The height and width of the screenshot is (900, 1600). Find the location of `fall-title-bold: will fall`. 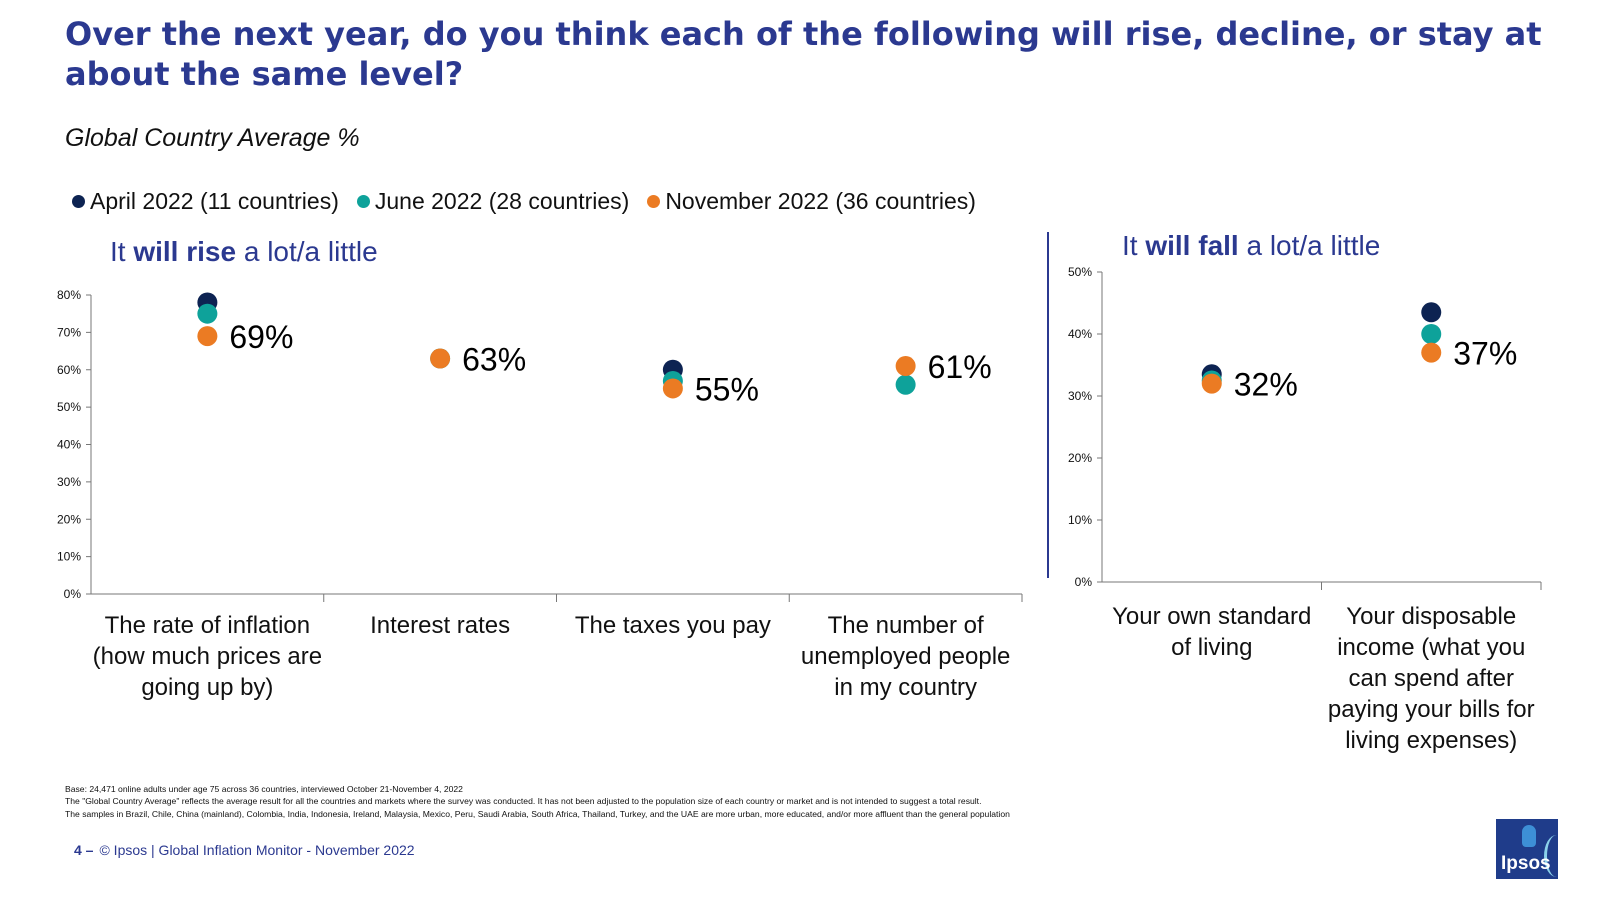

fall-title-bold: will fall is located at coordinates (1192, 245).